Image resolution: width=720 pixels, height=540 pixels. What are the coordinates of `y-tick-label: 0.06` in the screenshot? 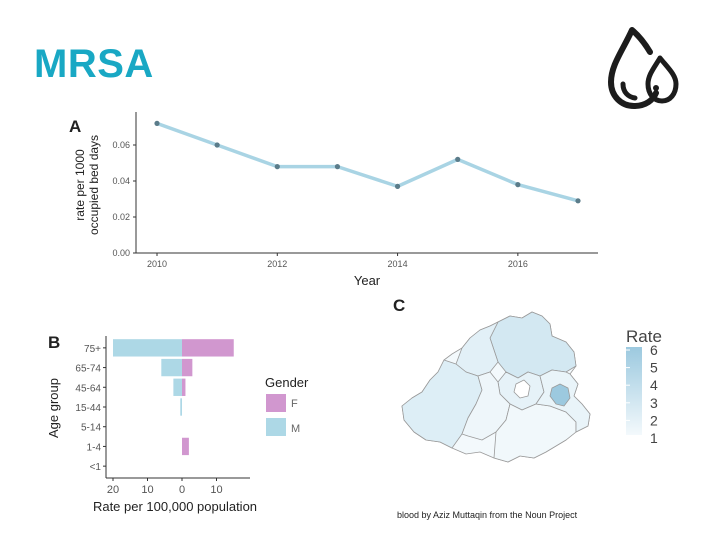 It's located at (121, 145).